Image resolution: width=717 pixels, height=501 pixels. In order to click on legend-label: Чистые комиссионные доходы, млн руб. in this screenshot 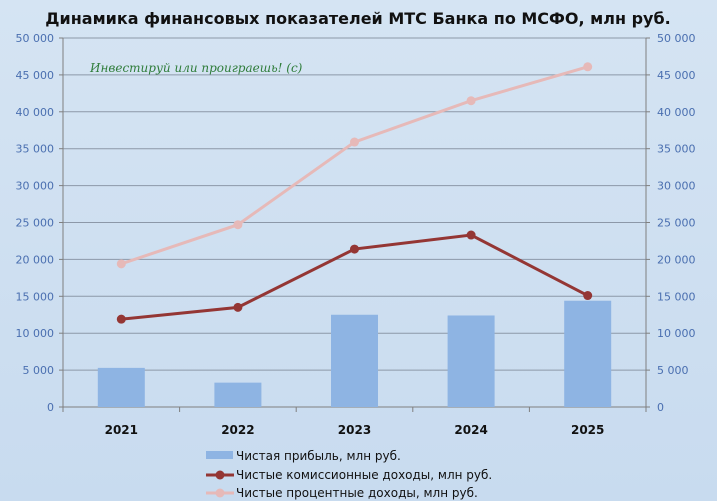, I will do `click(364, 475)`.